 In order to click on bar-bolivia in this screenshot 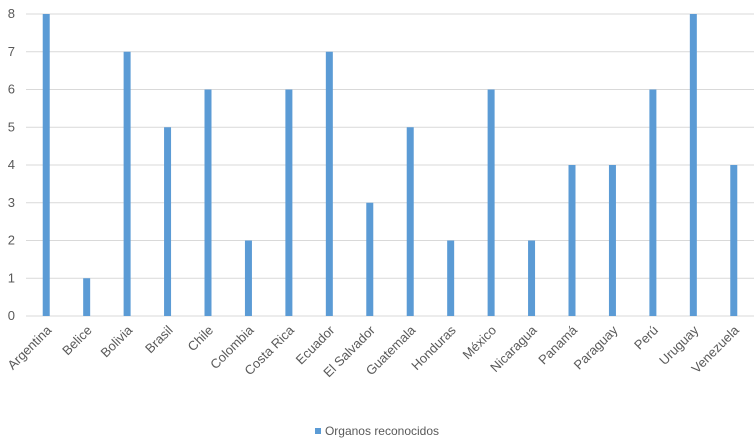, I will do `click(127, 183)`.